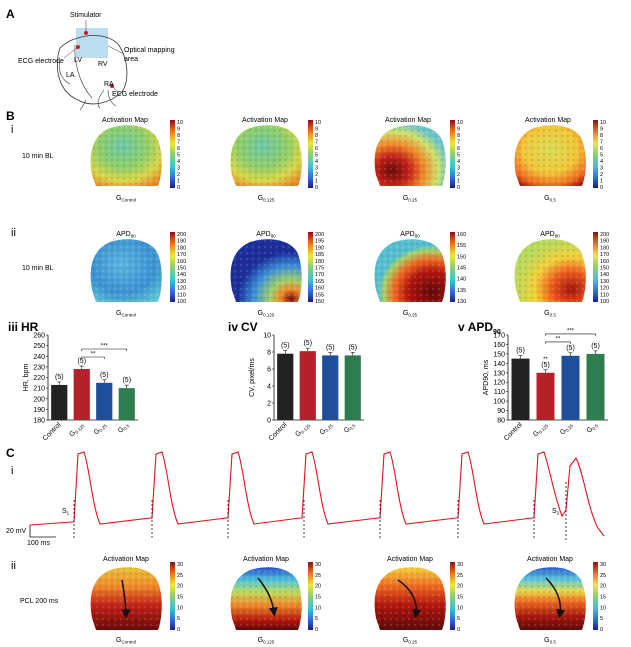 The height and width of the screenshot is (647, 631). Describe the element at coordinates (41, 61) in the screenshot. I see `ecg-electrode-left-label: ECG electrode` at that location.